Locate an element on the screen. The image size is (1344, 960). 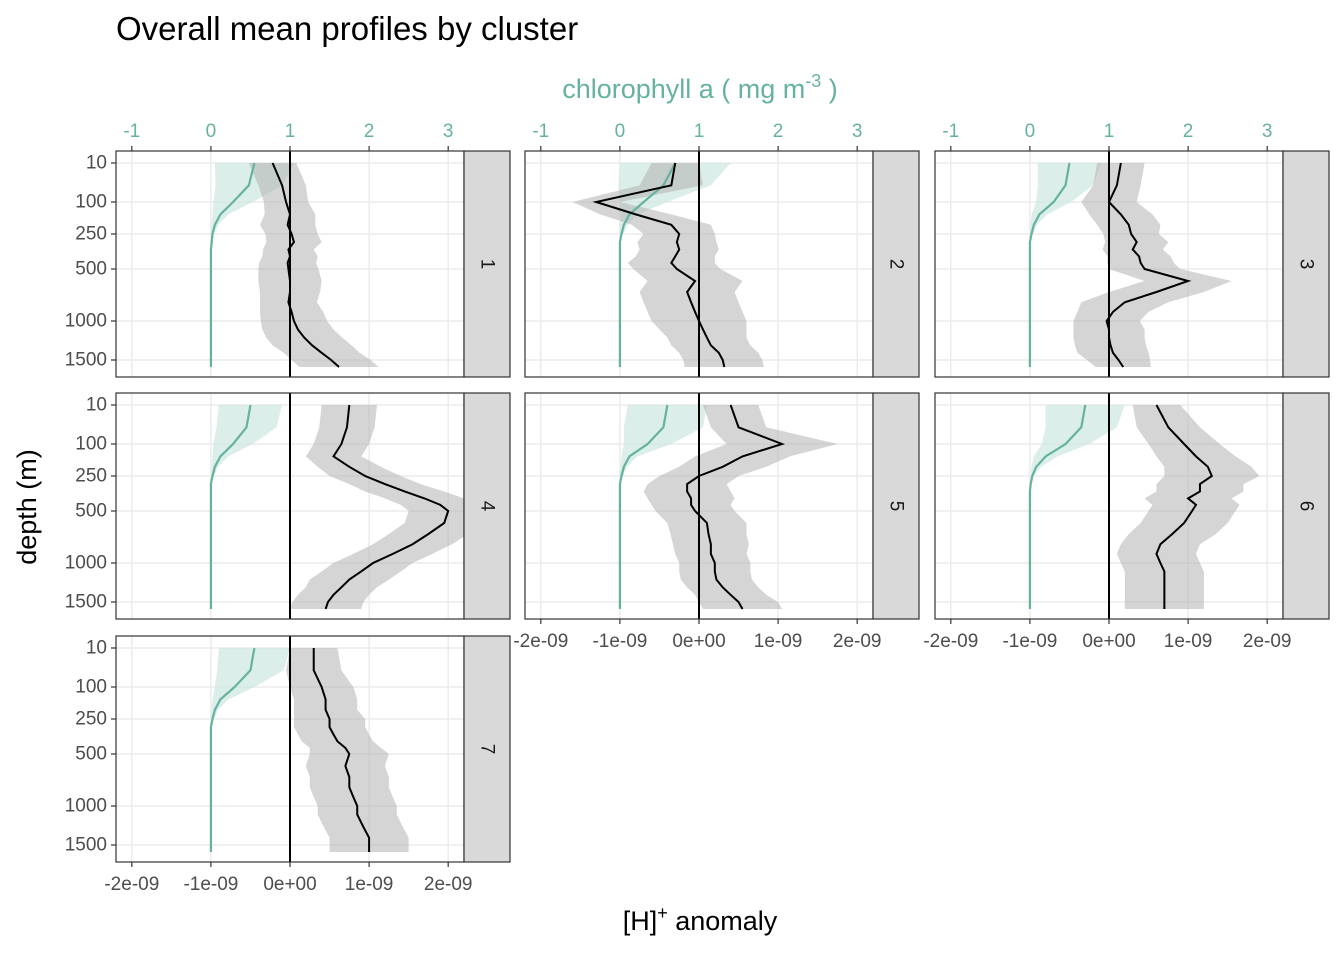
facet-strip-label: 6 is located at coordinates (1306, 506).